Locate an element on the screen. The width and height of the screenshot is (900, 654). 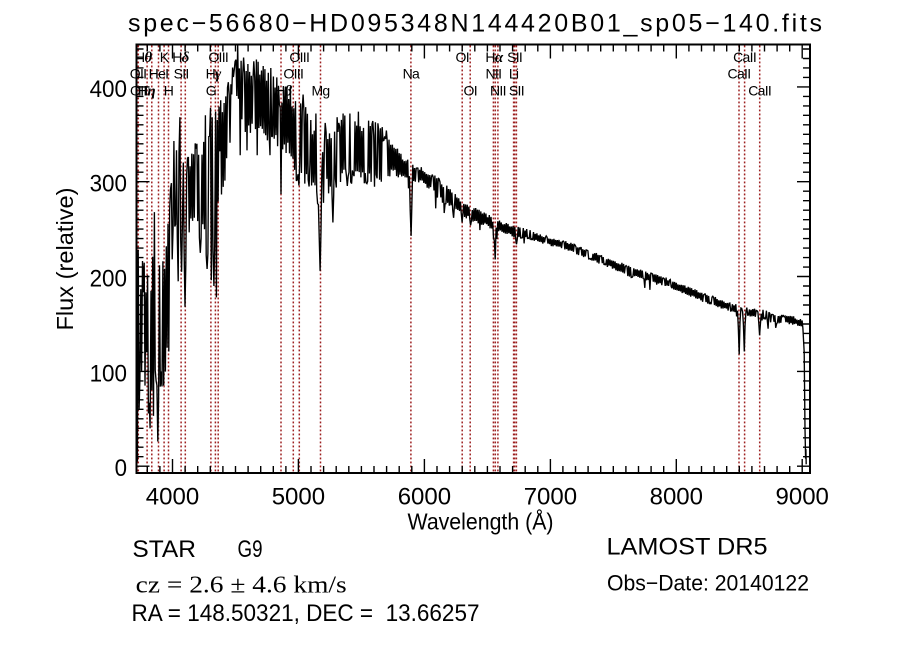
svg-text: Hδ is located at coordinates (180, 57).